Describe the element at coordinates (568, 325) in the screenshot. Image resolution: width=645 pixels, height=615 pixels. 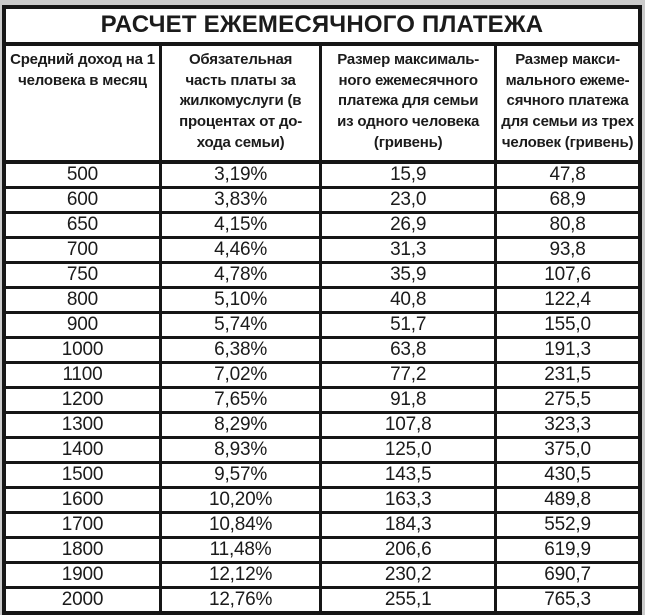
I see `payment-three-persons-cell: 155,0` at that location.